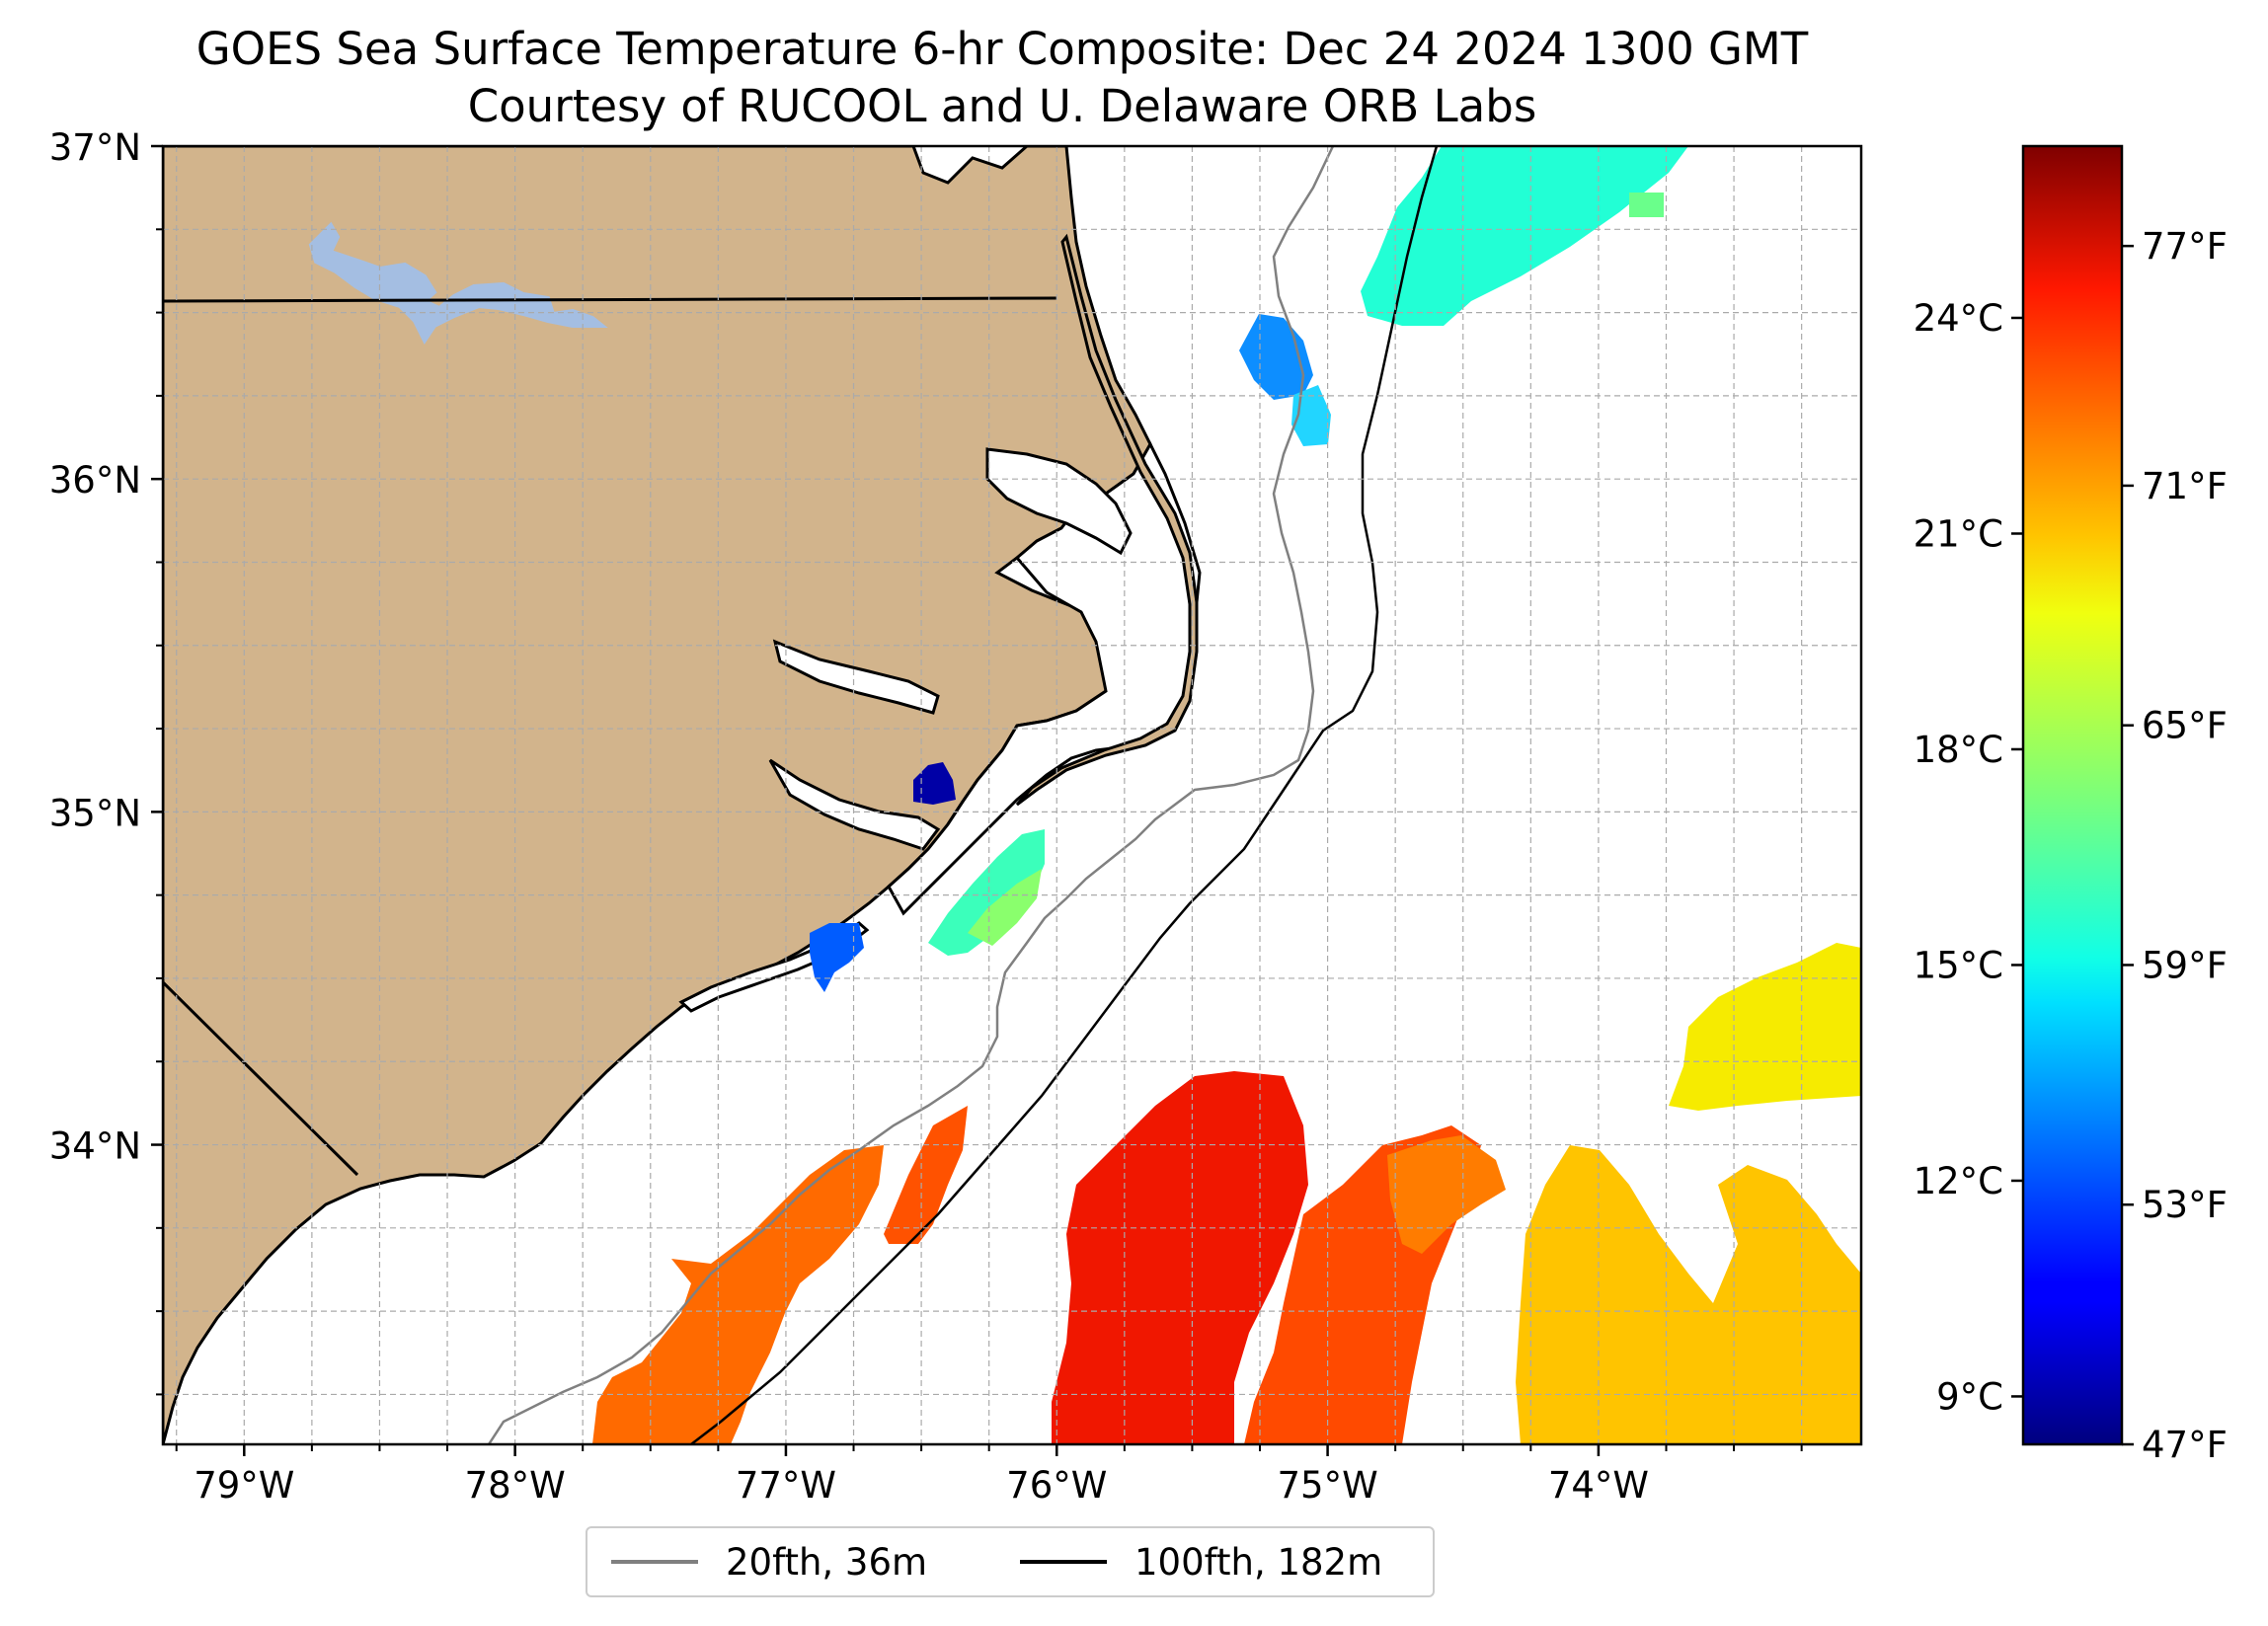 The image size is (2268, 1626). I want to click on legend-item-20fth: 20fth, 36m, so click(769, 1561).